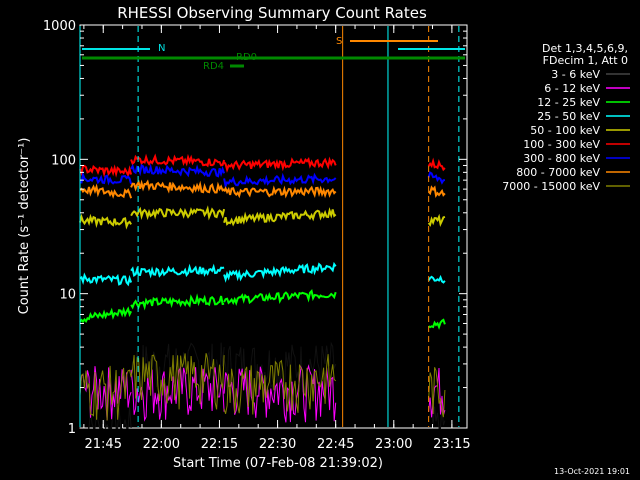 The height and width of the screenshot is (480, 640). Describe the element at coordinates (592, 471) in the screenshot. I see `footer-date: 13-Oct-2021 19:01` at that location.